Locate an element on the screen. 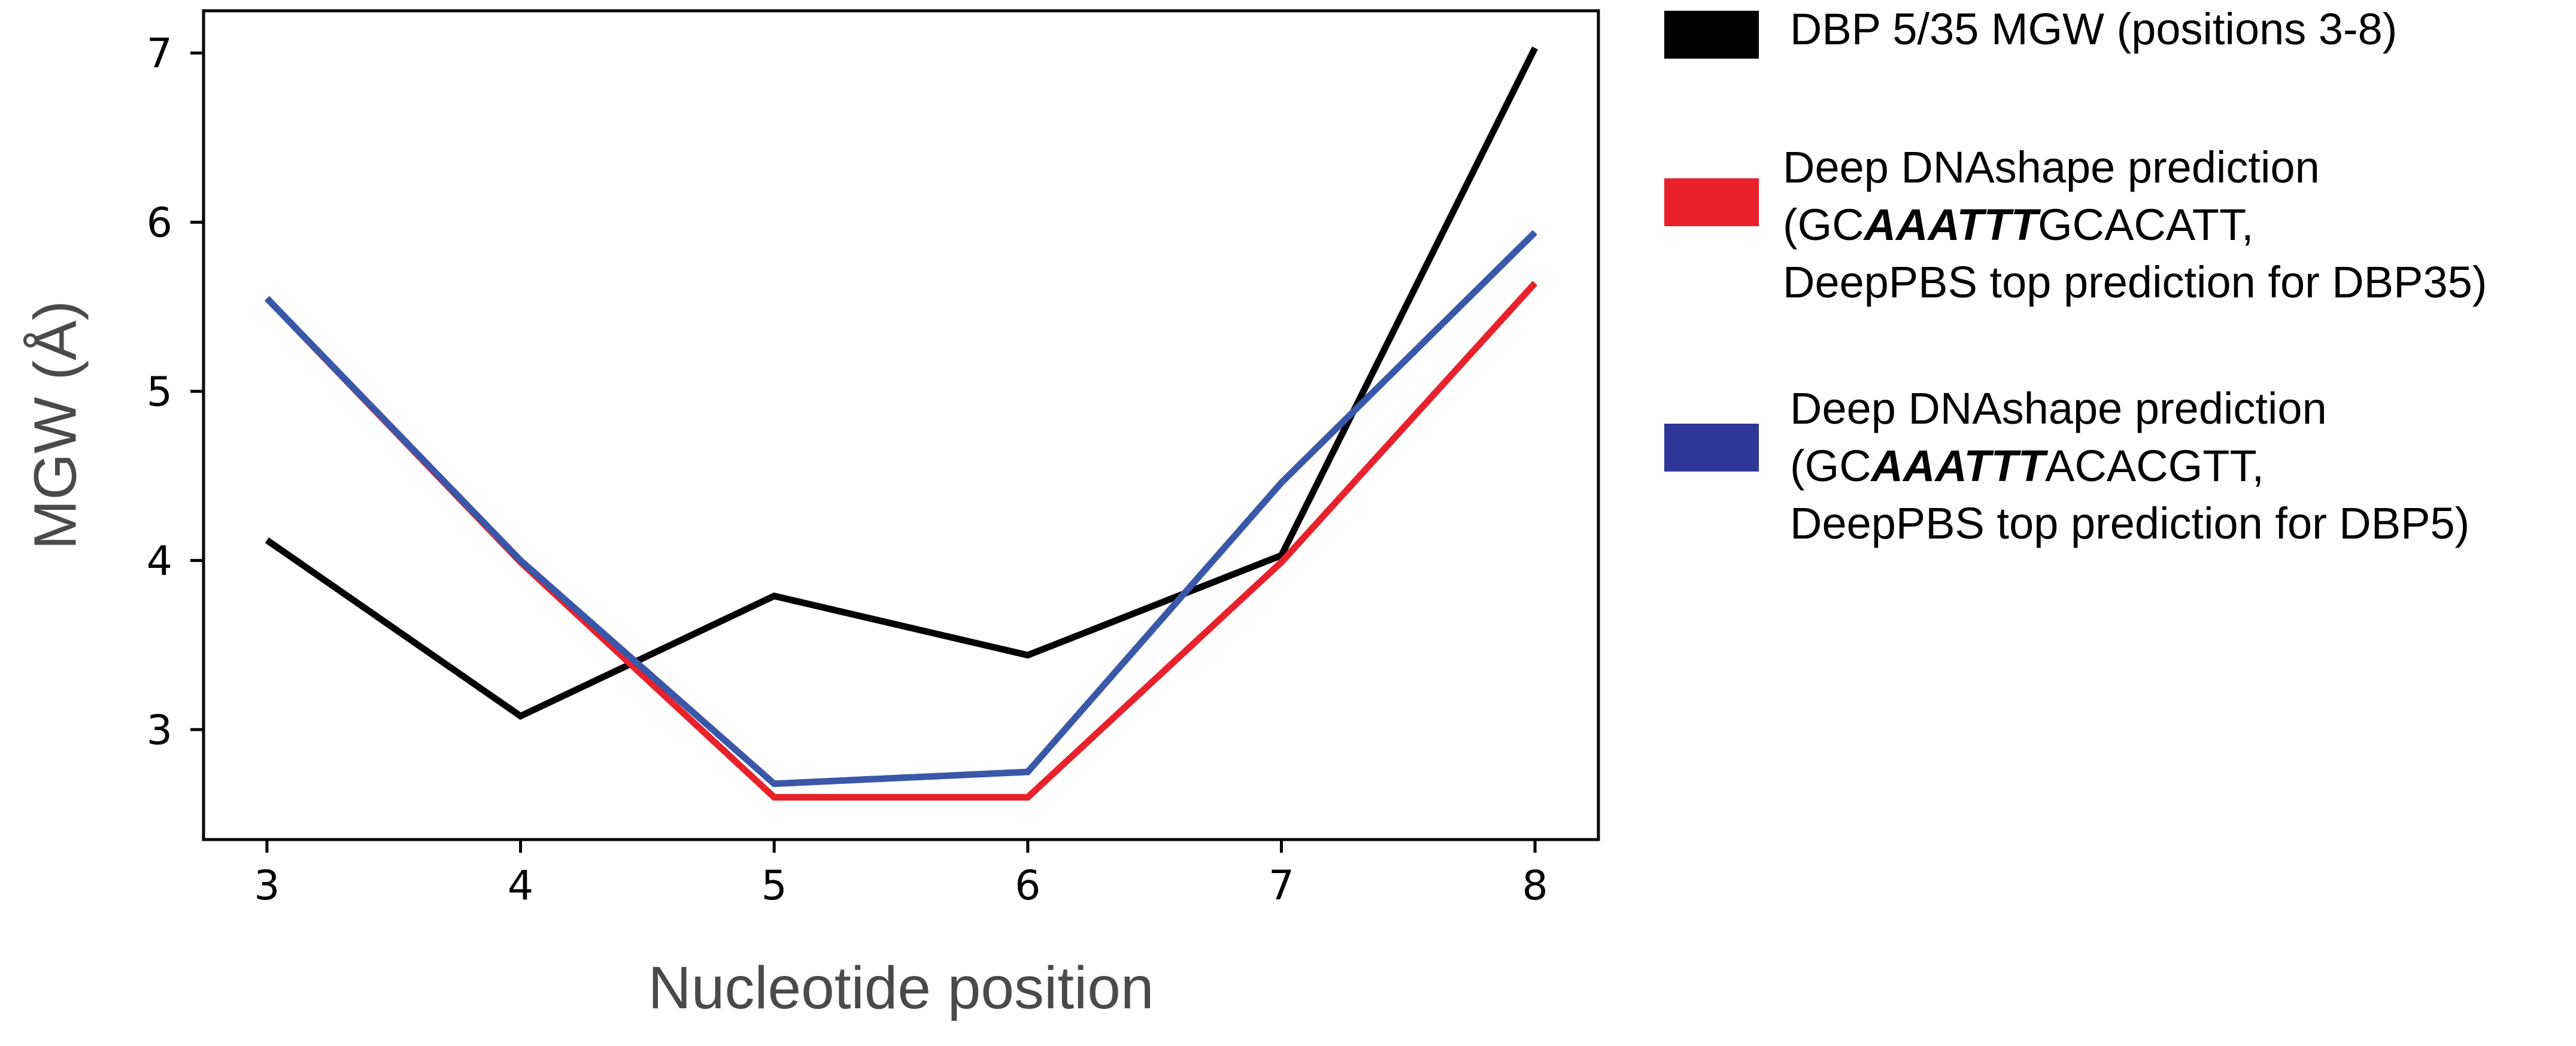 The image size is (2576, 1046). legend-label-line: DBP 5/35 MGW (positions 3-8) is located at coordinates (2093, 29).